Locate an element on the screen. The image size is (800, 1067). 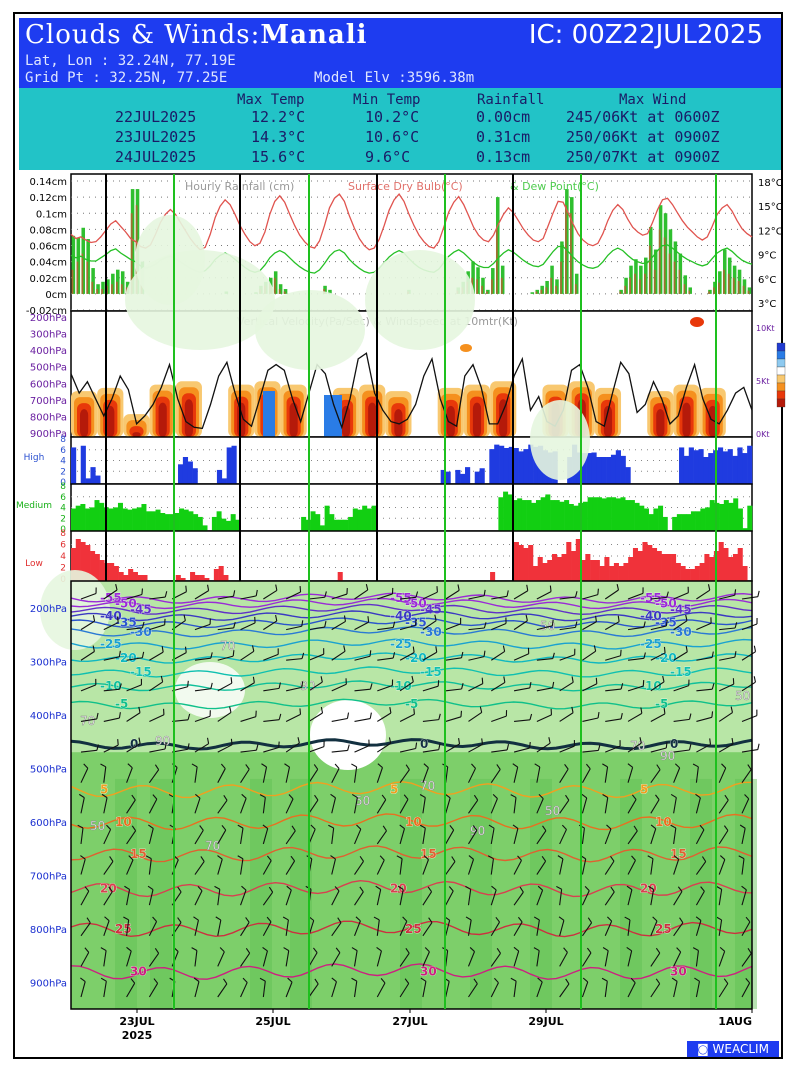
isotherm-label: 20 is located at coordinates (648, 889).